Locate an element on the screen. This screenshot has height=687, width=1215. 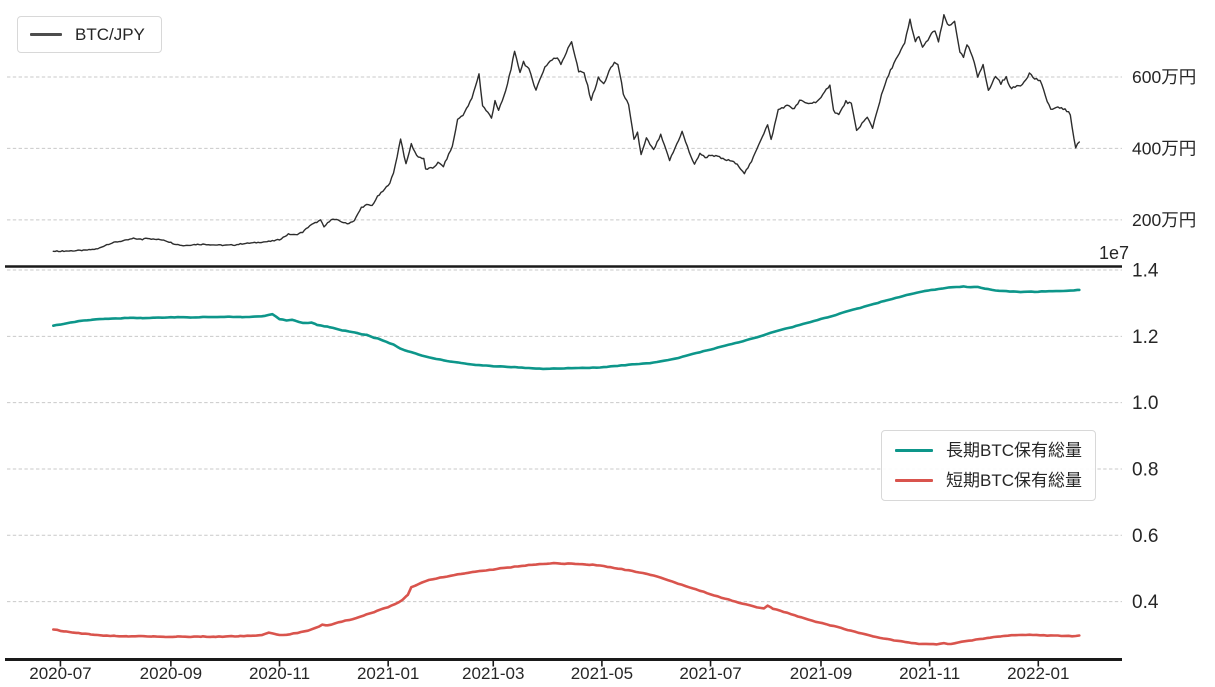
holdings-legend: 長期BTC保有総量 短期BTC保有総量 is located at coordinates (988, 465).